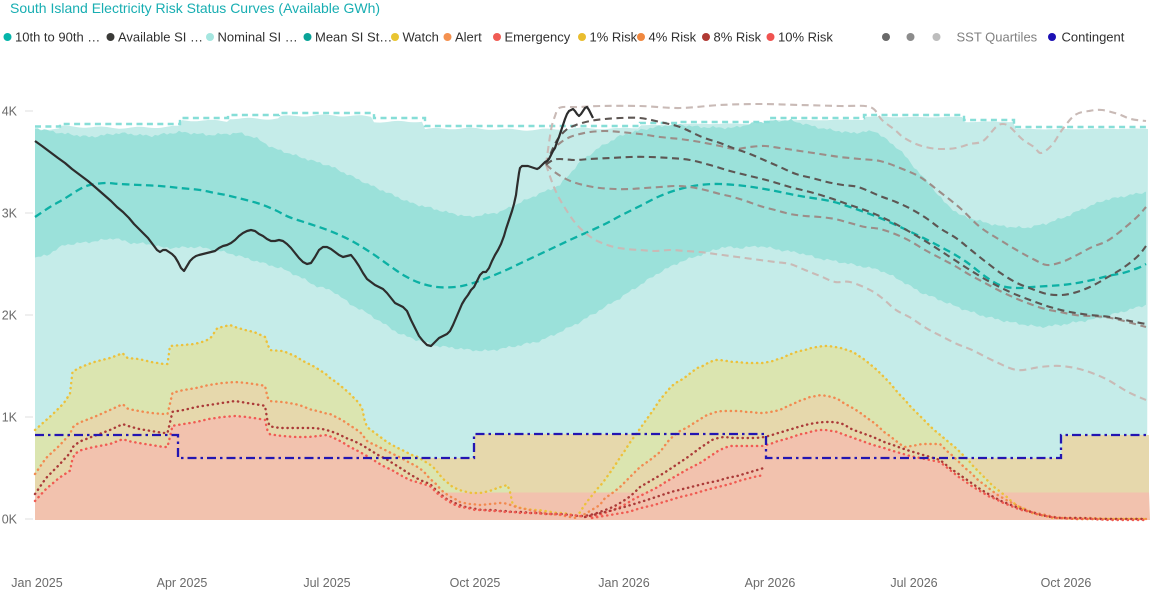 Image resolution: width=1157 pixels, height=594 pixels. What do you see at coordinates (468, 37) in the screenshot?
I see `svg-text: Alert` at bounding box center [468, 37].